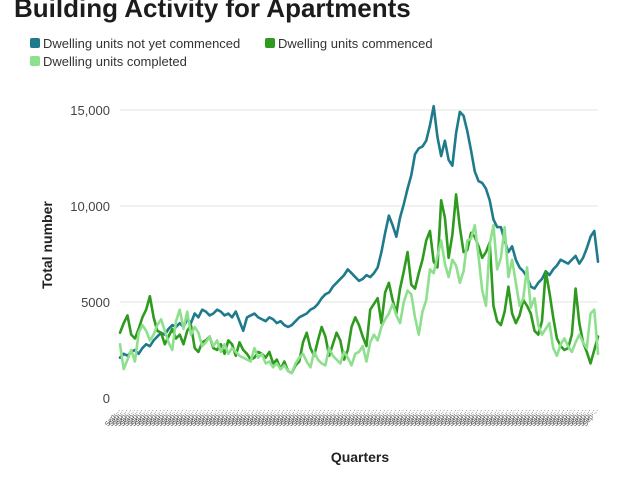  I want to click on legend-item-completed: Dwelling units completed, so click(108, 61).